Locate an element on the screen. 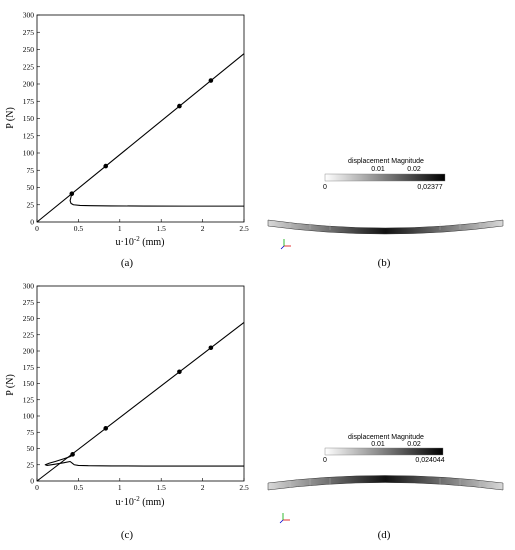 The width and height of the screenshot is (515, 550). caption-c: (c) is located at coordinates (127, 535).